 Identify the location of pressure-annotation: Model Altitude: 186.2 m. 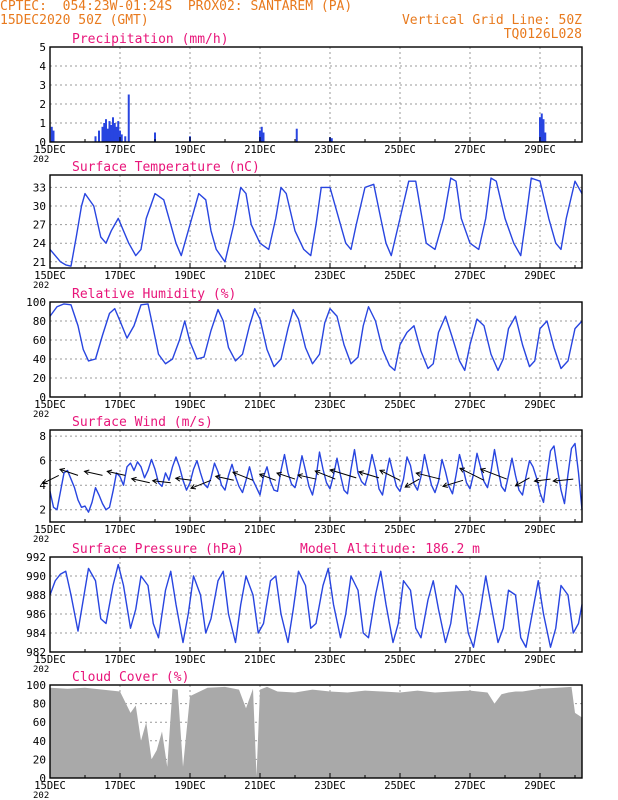
(390, 549).